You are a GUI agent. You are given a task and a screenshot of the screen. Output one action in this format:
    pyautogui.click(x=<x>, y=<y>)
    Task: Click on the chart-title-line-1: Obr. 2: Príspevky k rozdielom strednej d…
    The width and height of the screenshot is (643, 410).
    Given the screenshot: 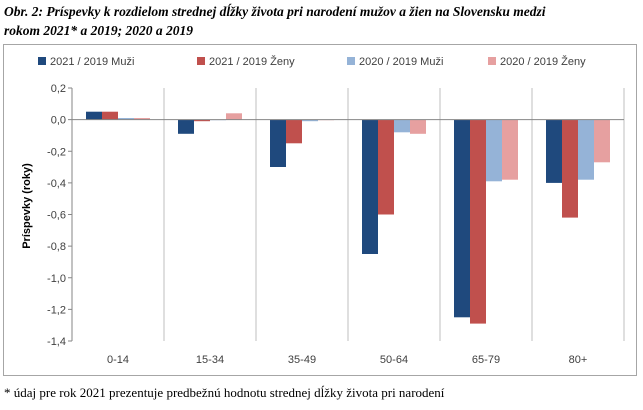 What is the action you would take?
    pyautogui.click(x=275, y=11)
    